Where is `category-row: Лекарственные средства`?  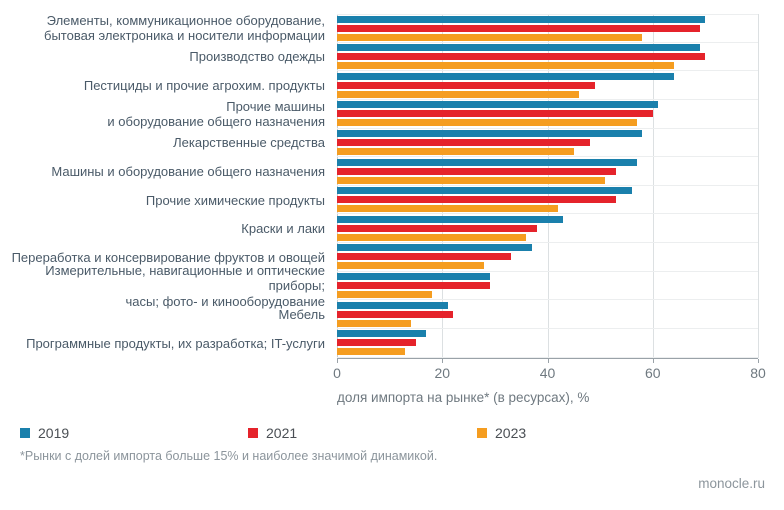
category-row: Лекарственные средства is located at coordinates (392, 143).